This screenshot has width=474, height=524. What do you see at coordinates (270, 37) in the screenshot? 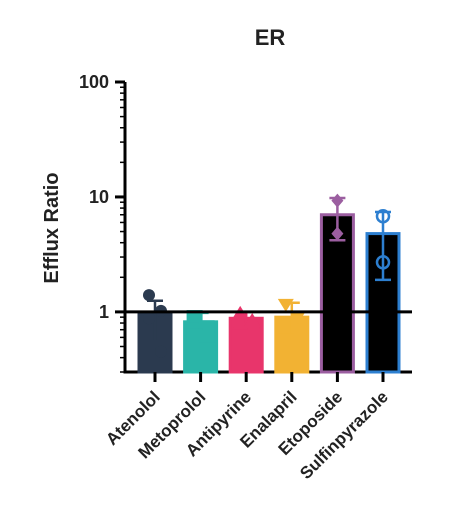
I see `chart-title: ER` at bounding box center [270, 37].